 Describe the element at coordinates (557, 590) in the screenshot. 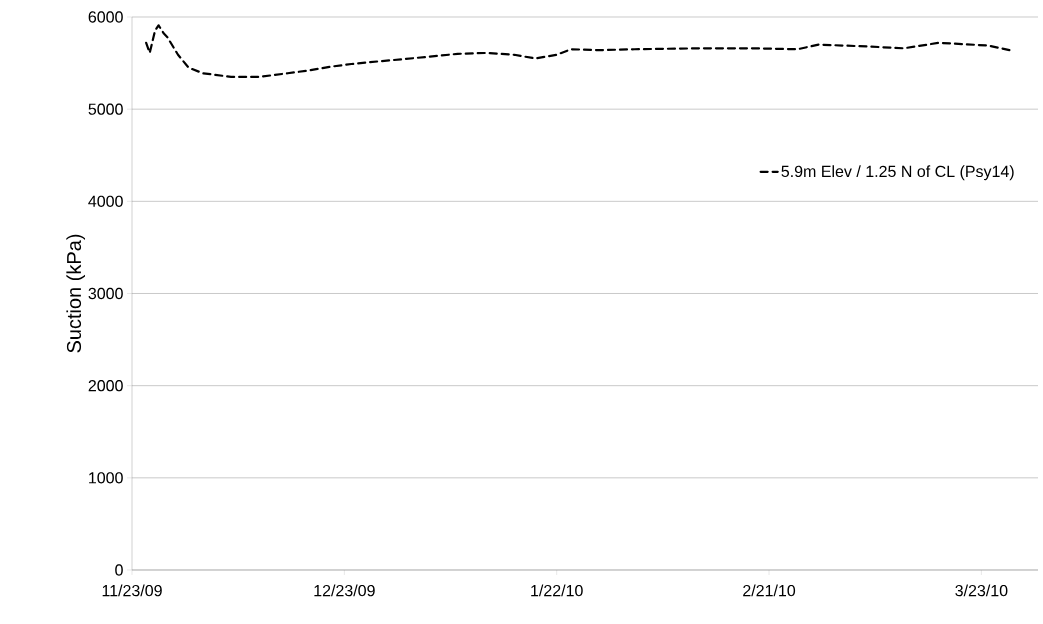

I see `x-tick-label: 1/22/10` at that location.